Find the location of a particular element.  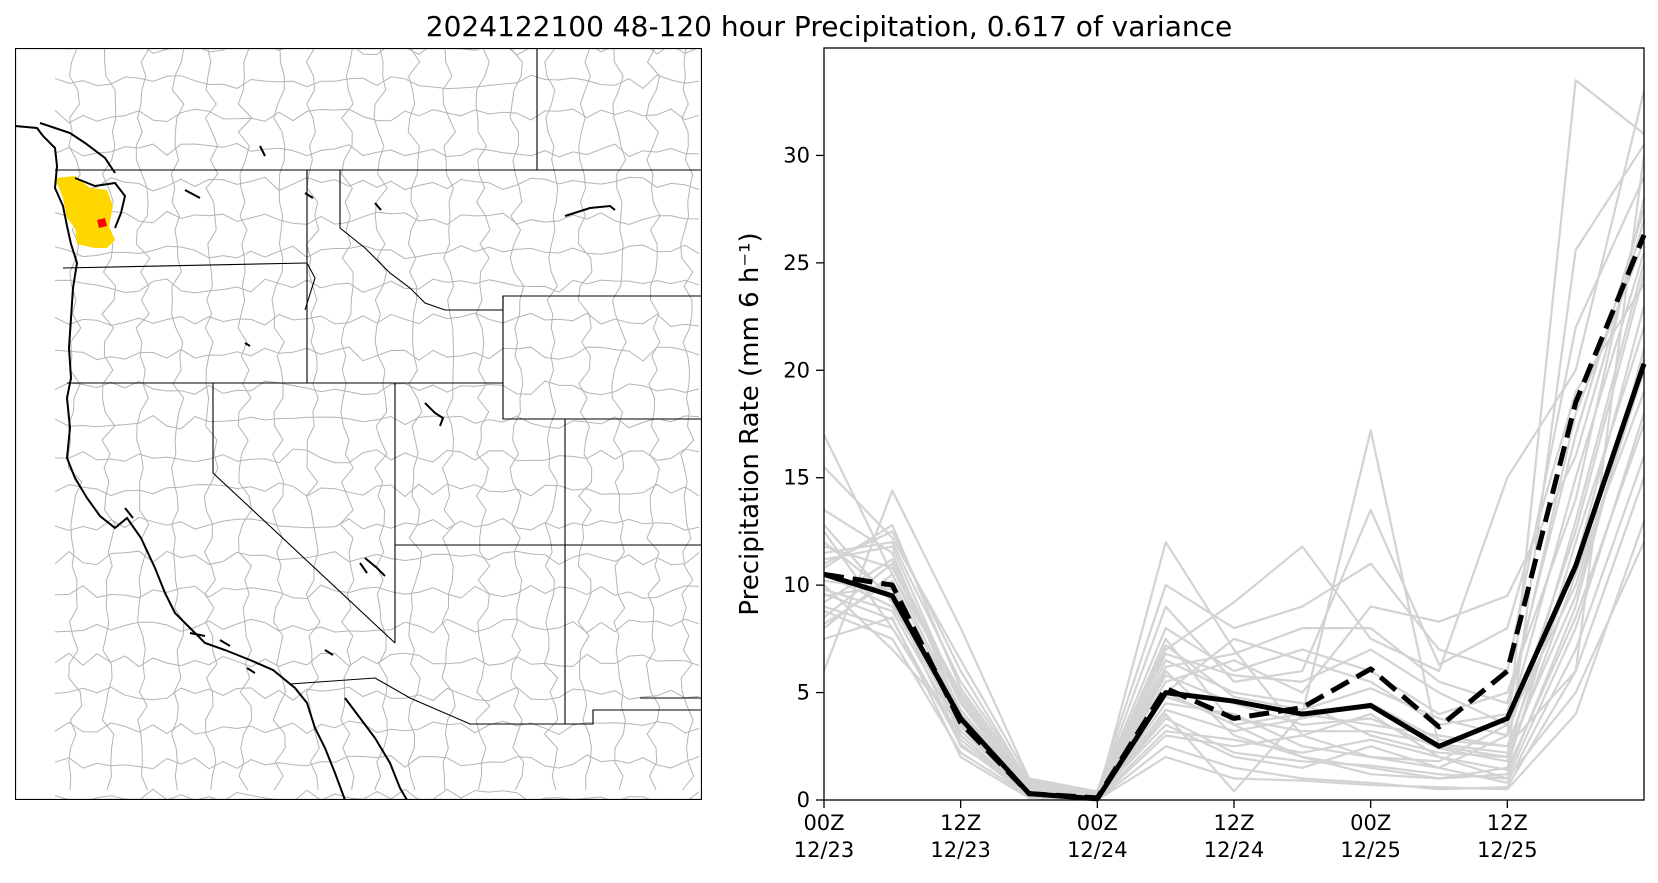

y-axis-label: Precipitation Rate (mm 6 h⁻¹) is located at coordinates (750, 423).